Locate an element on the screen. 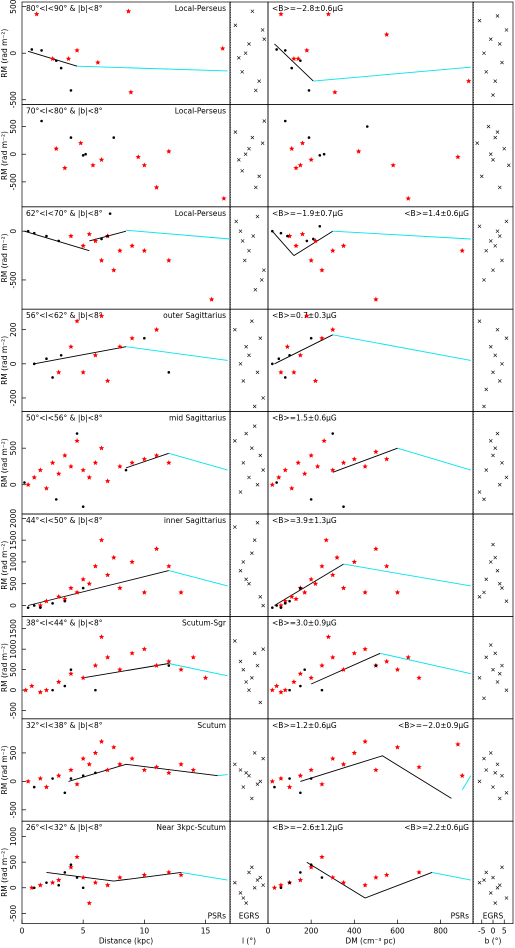 The image size is (515, 948). panel-title: 26°<l<32° & |b|<8° is located at coordinates (64, 827).